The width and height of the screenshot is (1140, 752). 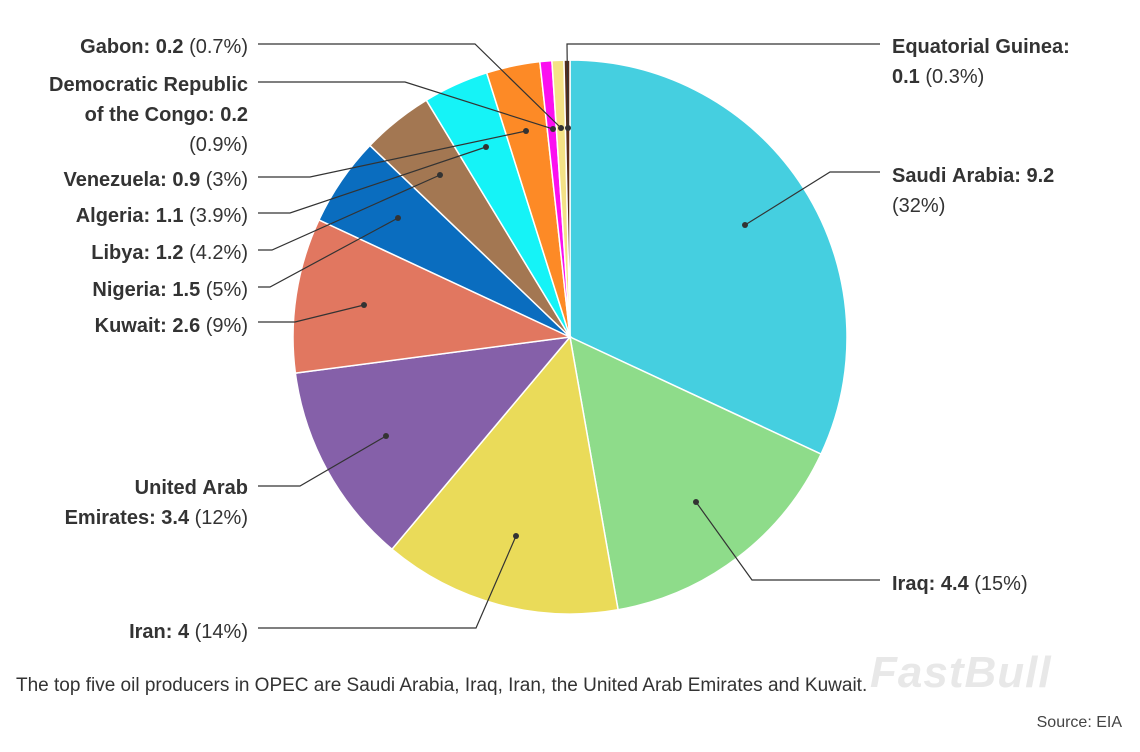 I want to click on leader-line-democratic-republic-of-the-congo, so click(x=406, y=105).